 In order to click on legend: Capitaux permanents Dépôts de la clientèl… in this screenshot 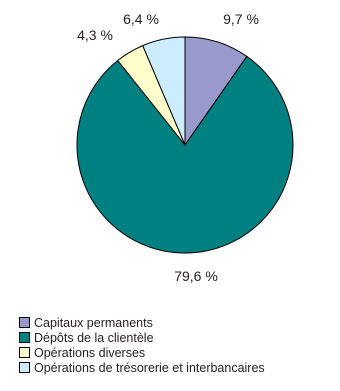, I will do `click(142, 345)`.